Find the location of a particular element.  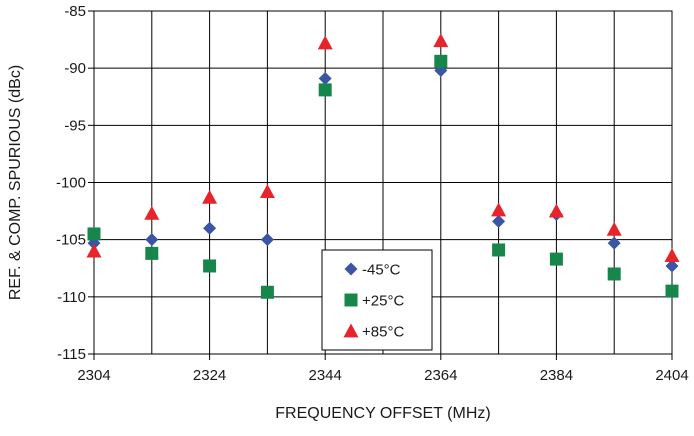

legend-label: +85°C is located at coordinates (383, 332).